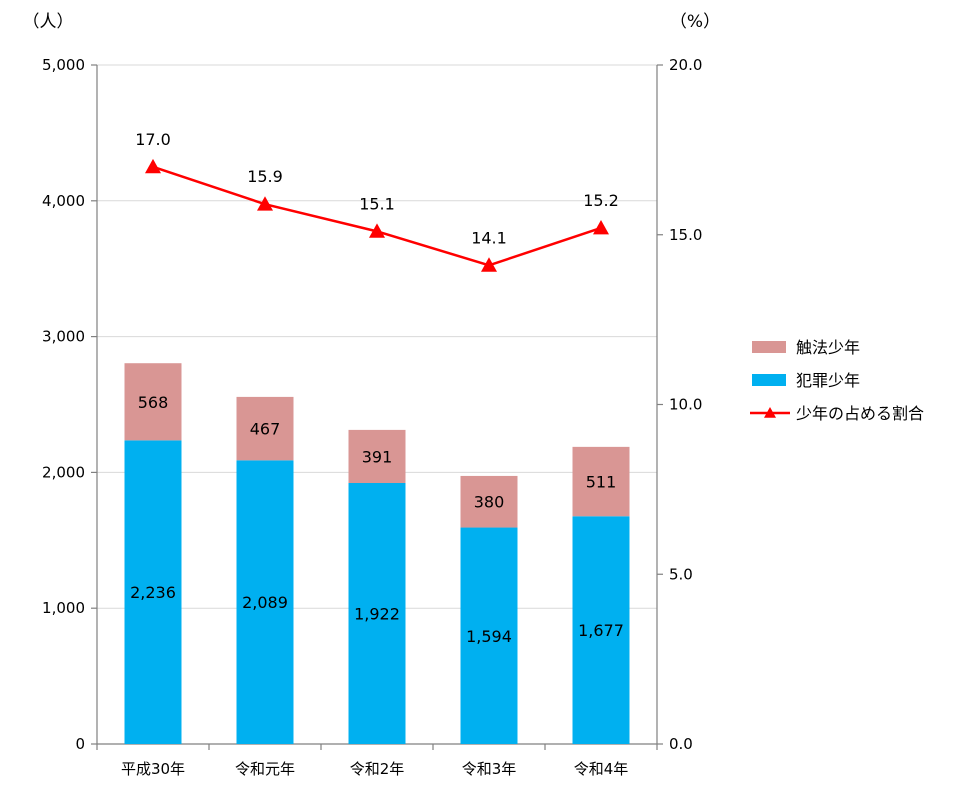 The height and width of the screenshot is (800, 968). I want to click on y-tick-label-left: 5,000, so click(63, 65).